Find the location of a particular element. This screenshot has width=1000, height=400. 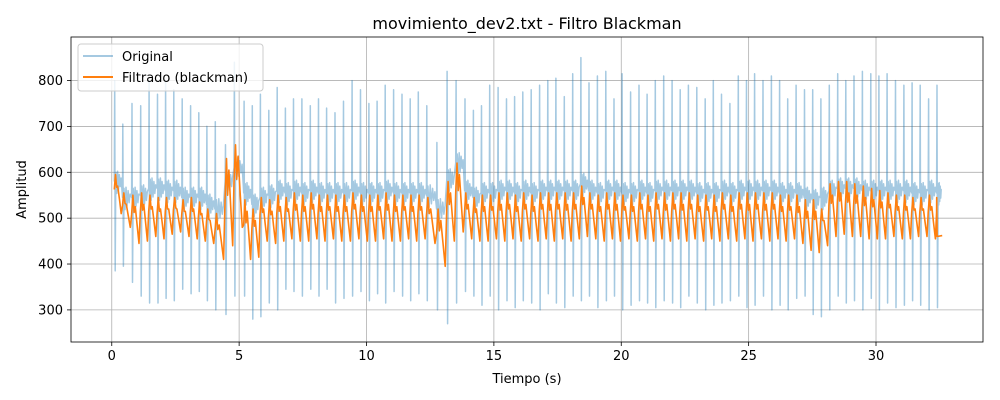

y-tick-label: 800 is located at coordinates (50, 81).